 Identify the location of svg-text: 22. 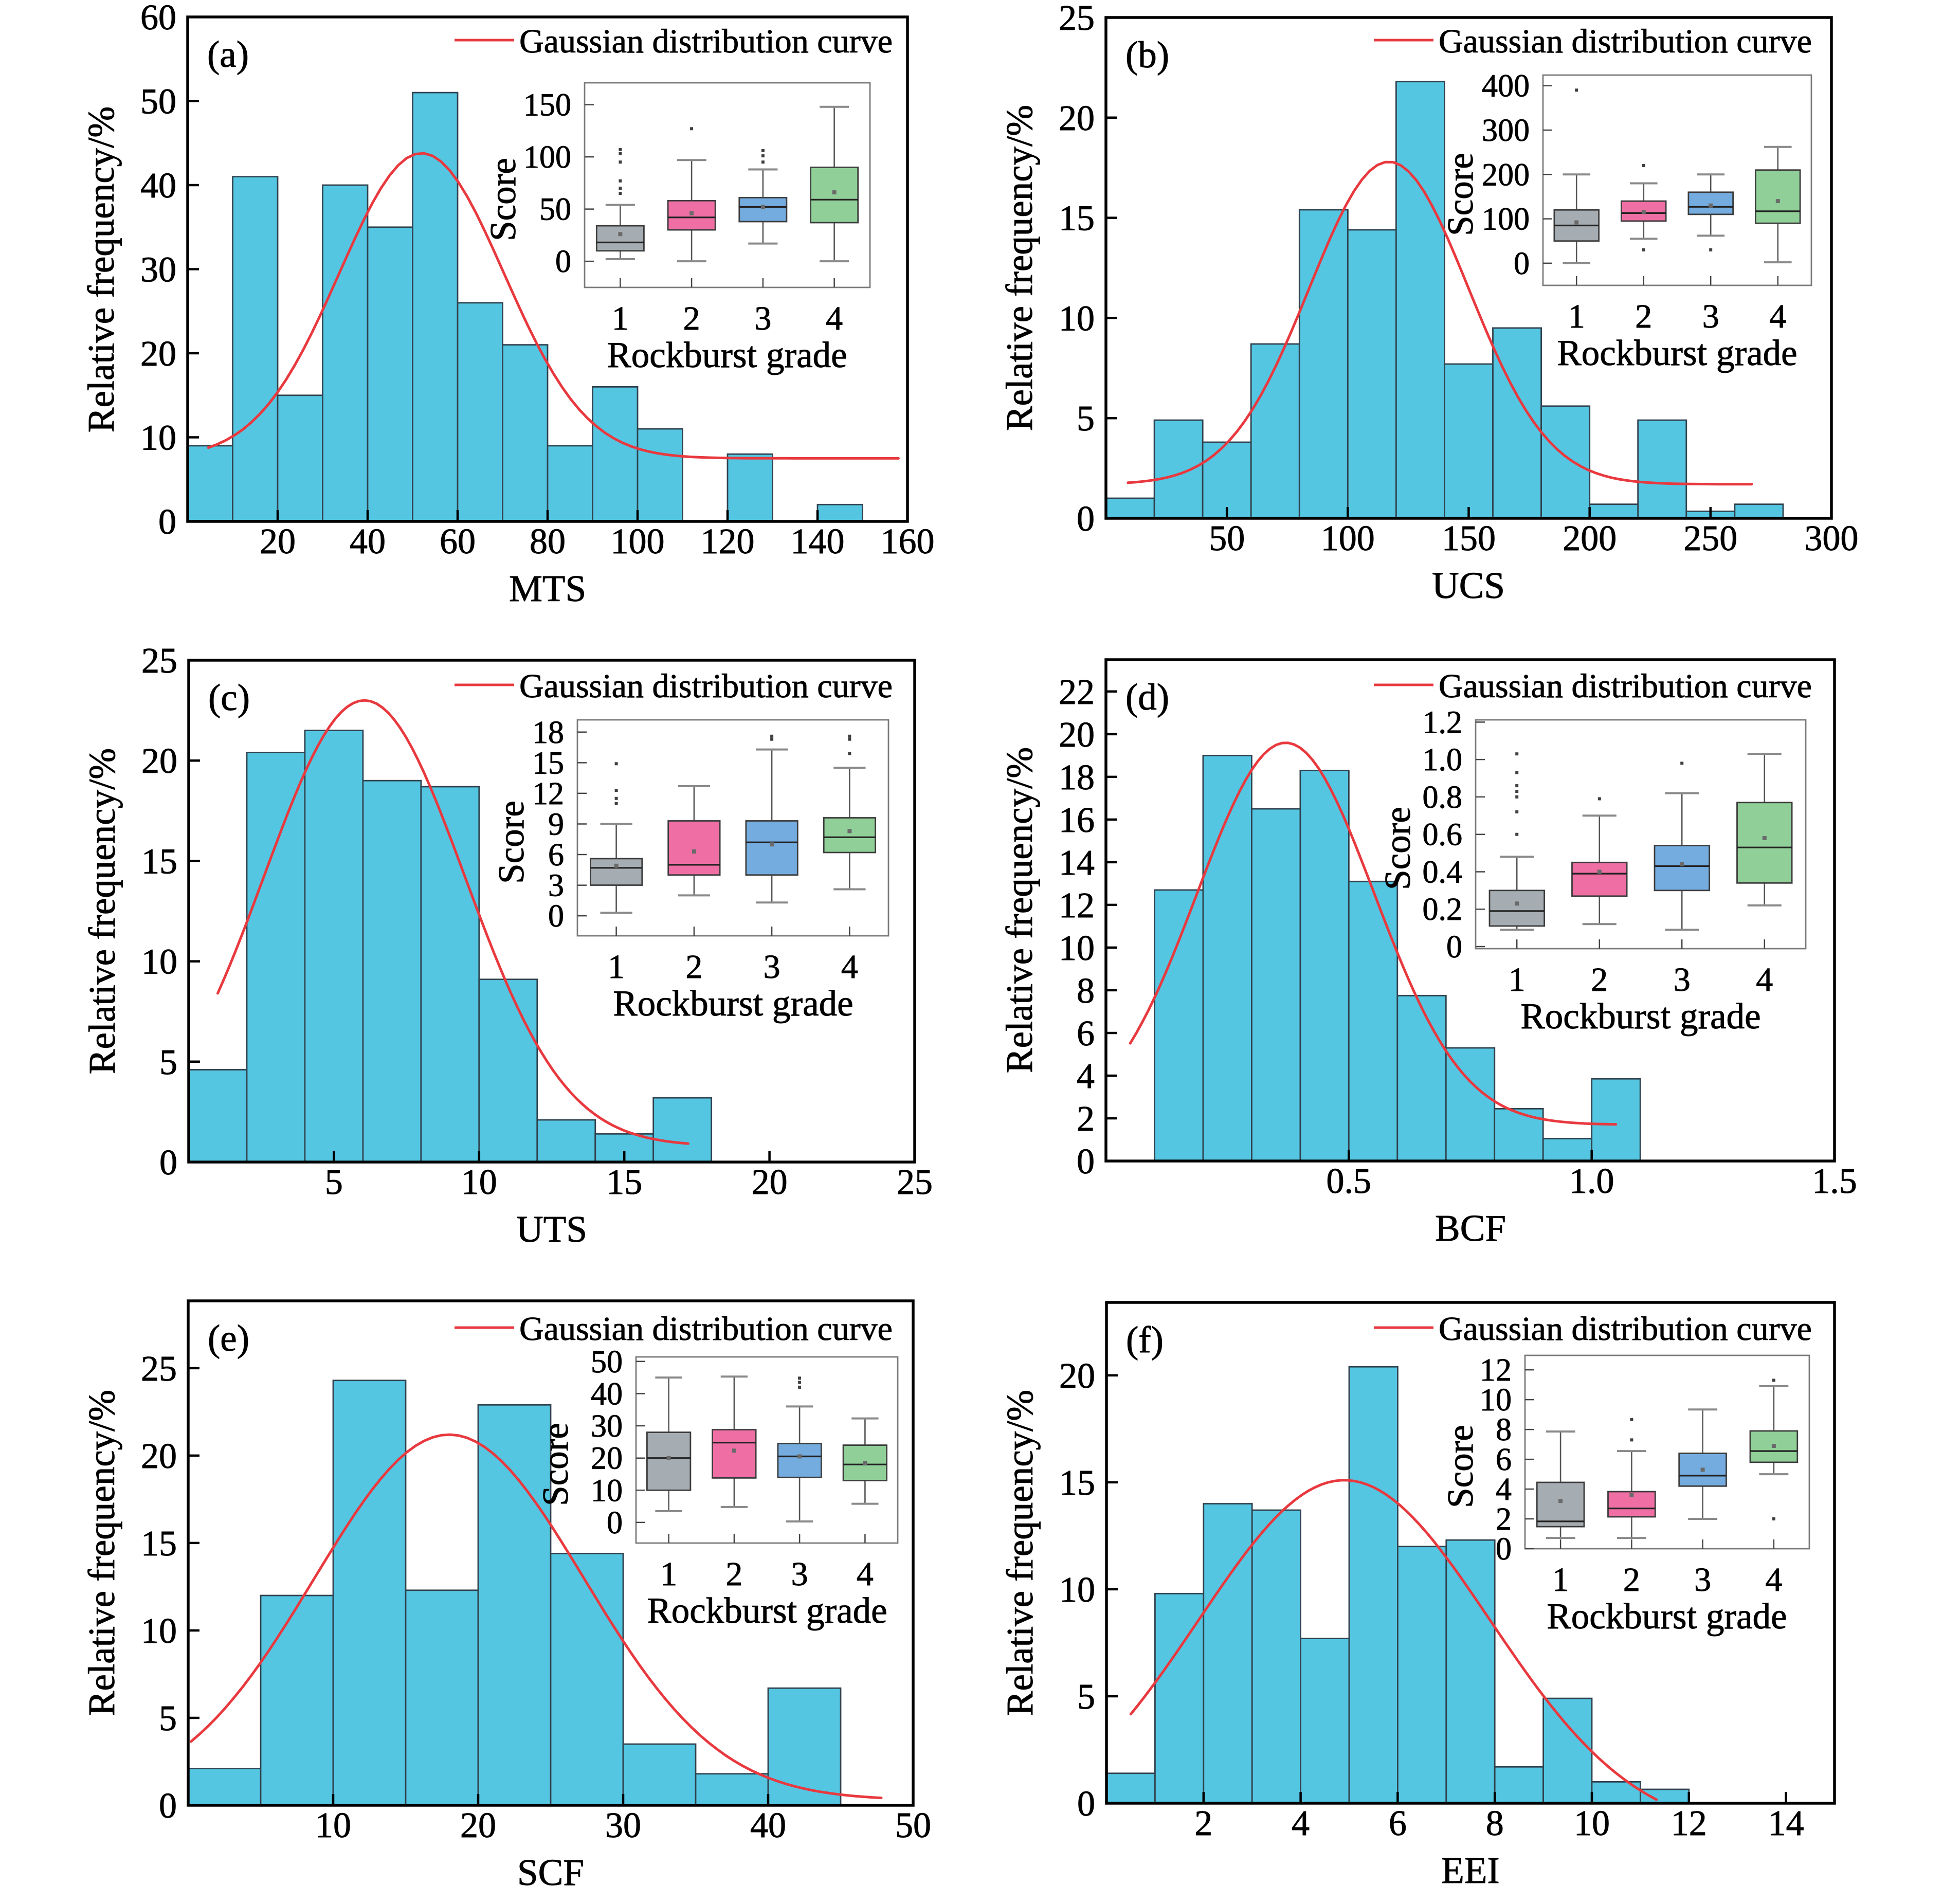
(1077, 692).